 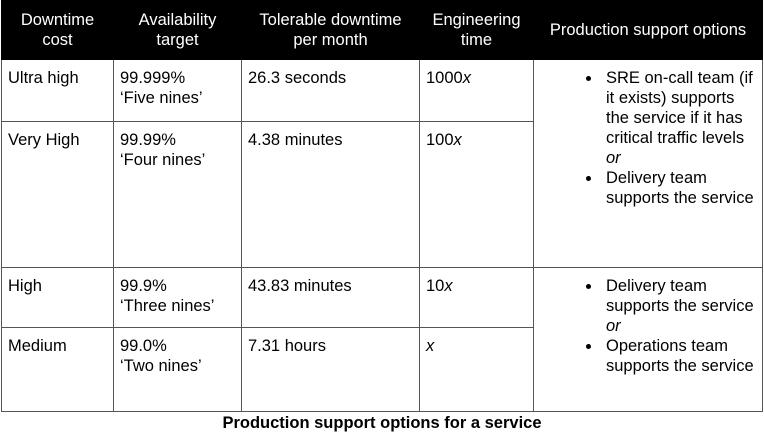 I want to click on tolerable-downtime: 4.38 minutes, so click(x=330, y=194).